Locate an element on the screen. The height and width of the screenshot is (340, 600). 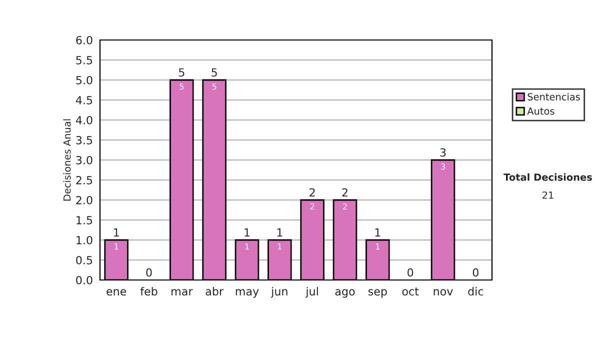
y-tick-label: 1.5 is located at coordinates (84, 220).